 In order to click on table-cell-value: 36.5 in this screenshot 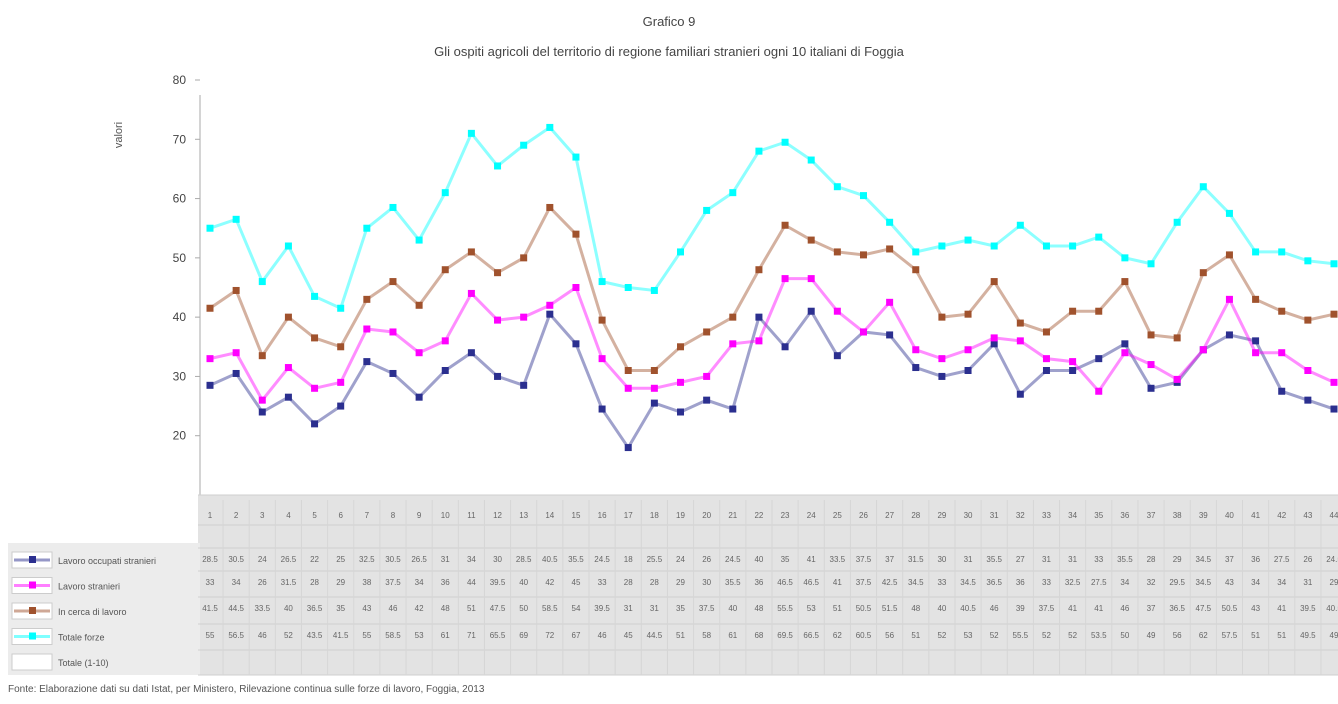, I will do `click(315, 608)`.